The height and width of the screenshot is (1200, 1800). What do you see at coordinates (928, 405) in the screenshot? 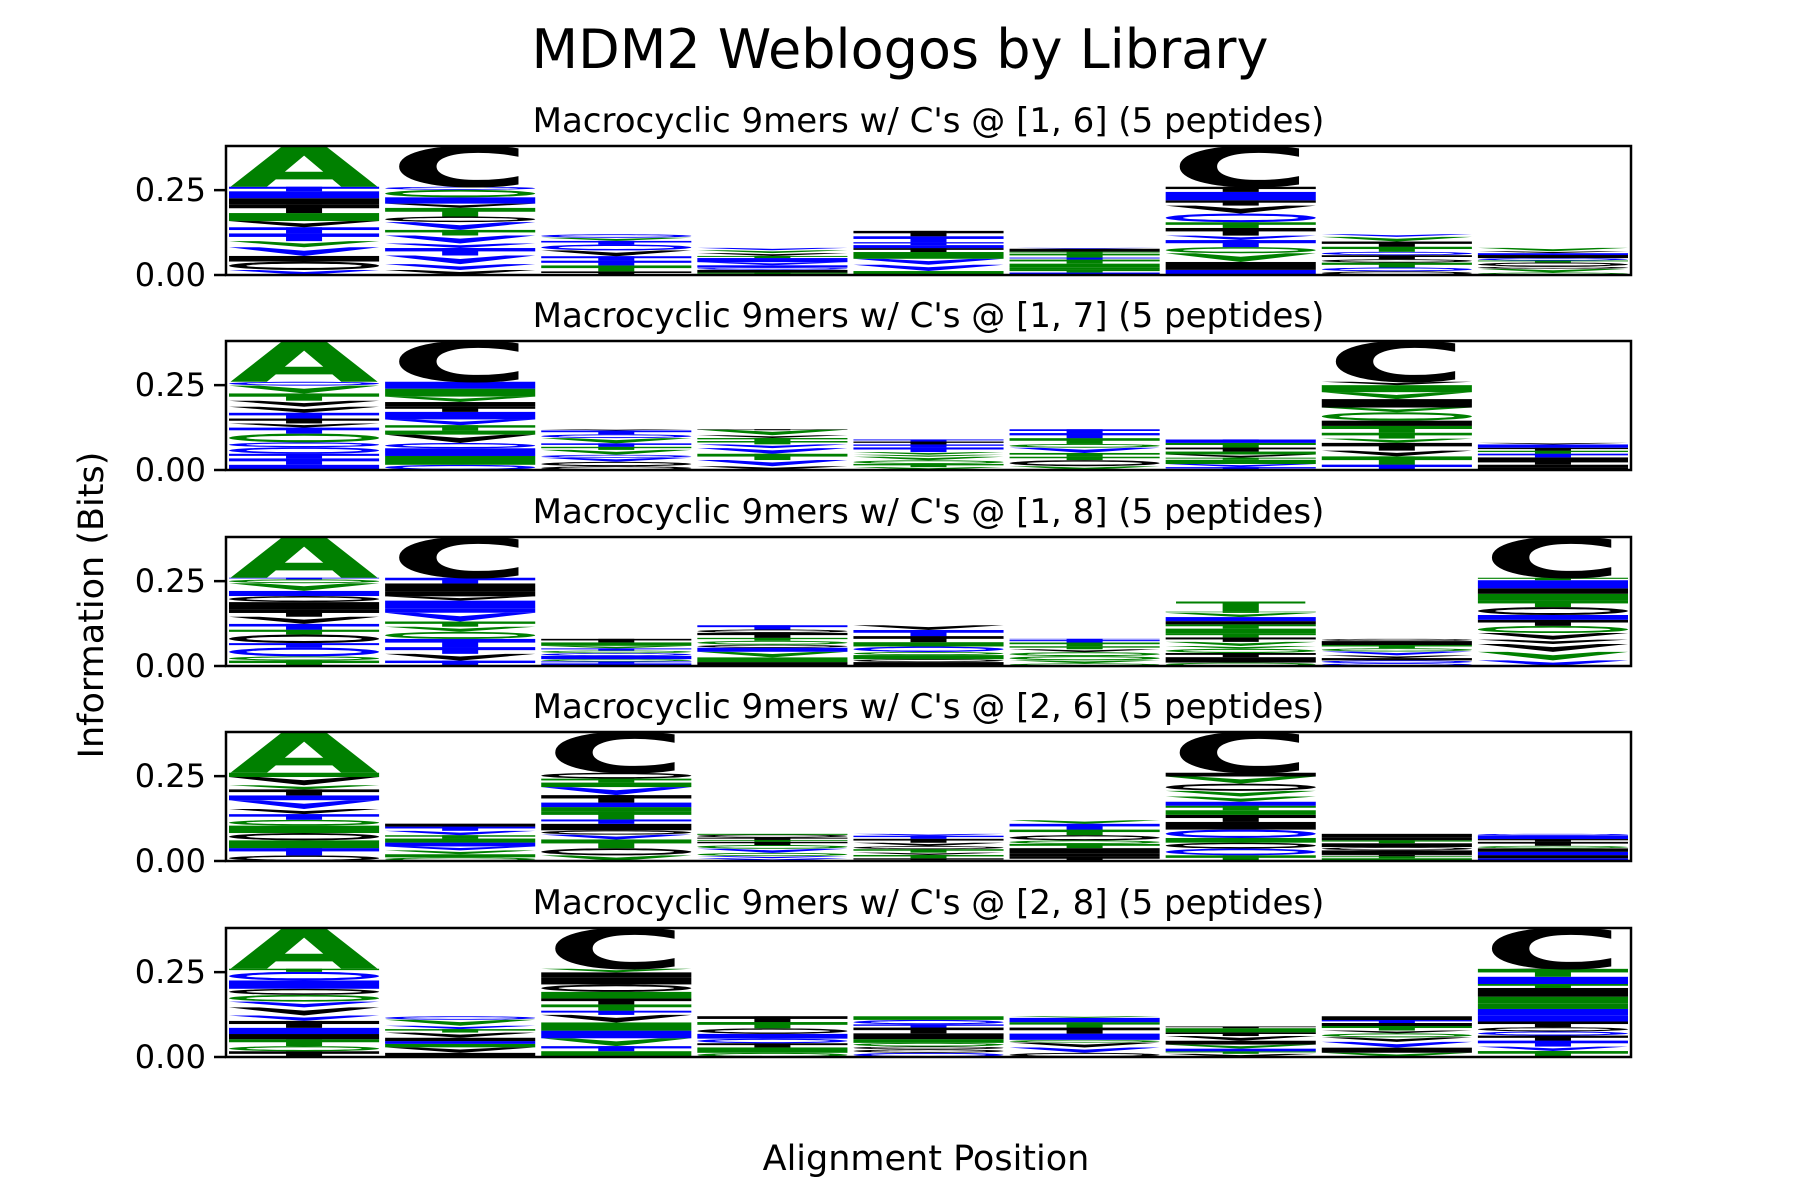
I see `panel-frame` at bounding box center [928, 405].